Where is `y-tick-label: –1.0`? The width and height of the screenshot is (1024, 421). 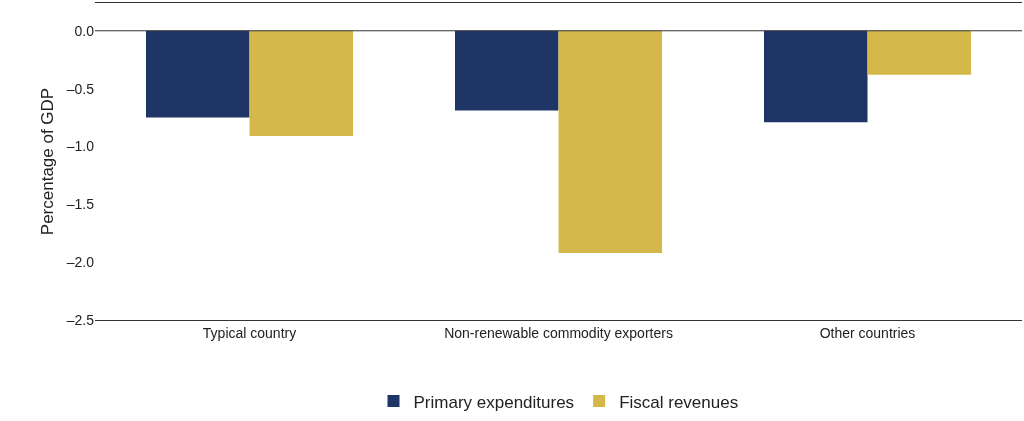 y-tick-label: –1.0 is located at coordinates (80, 146).